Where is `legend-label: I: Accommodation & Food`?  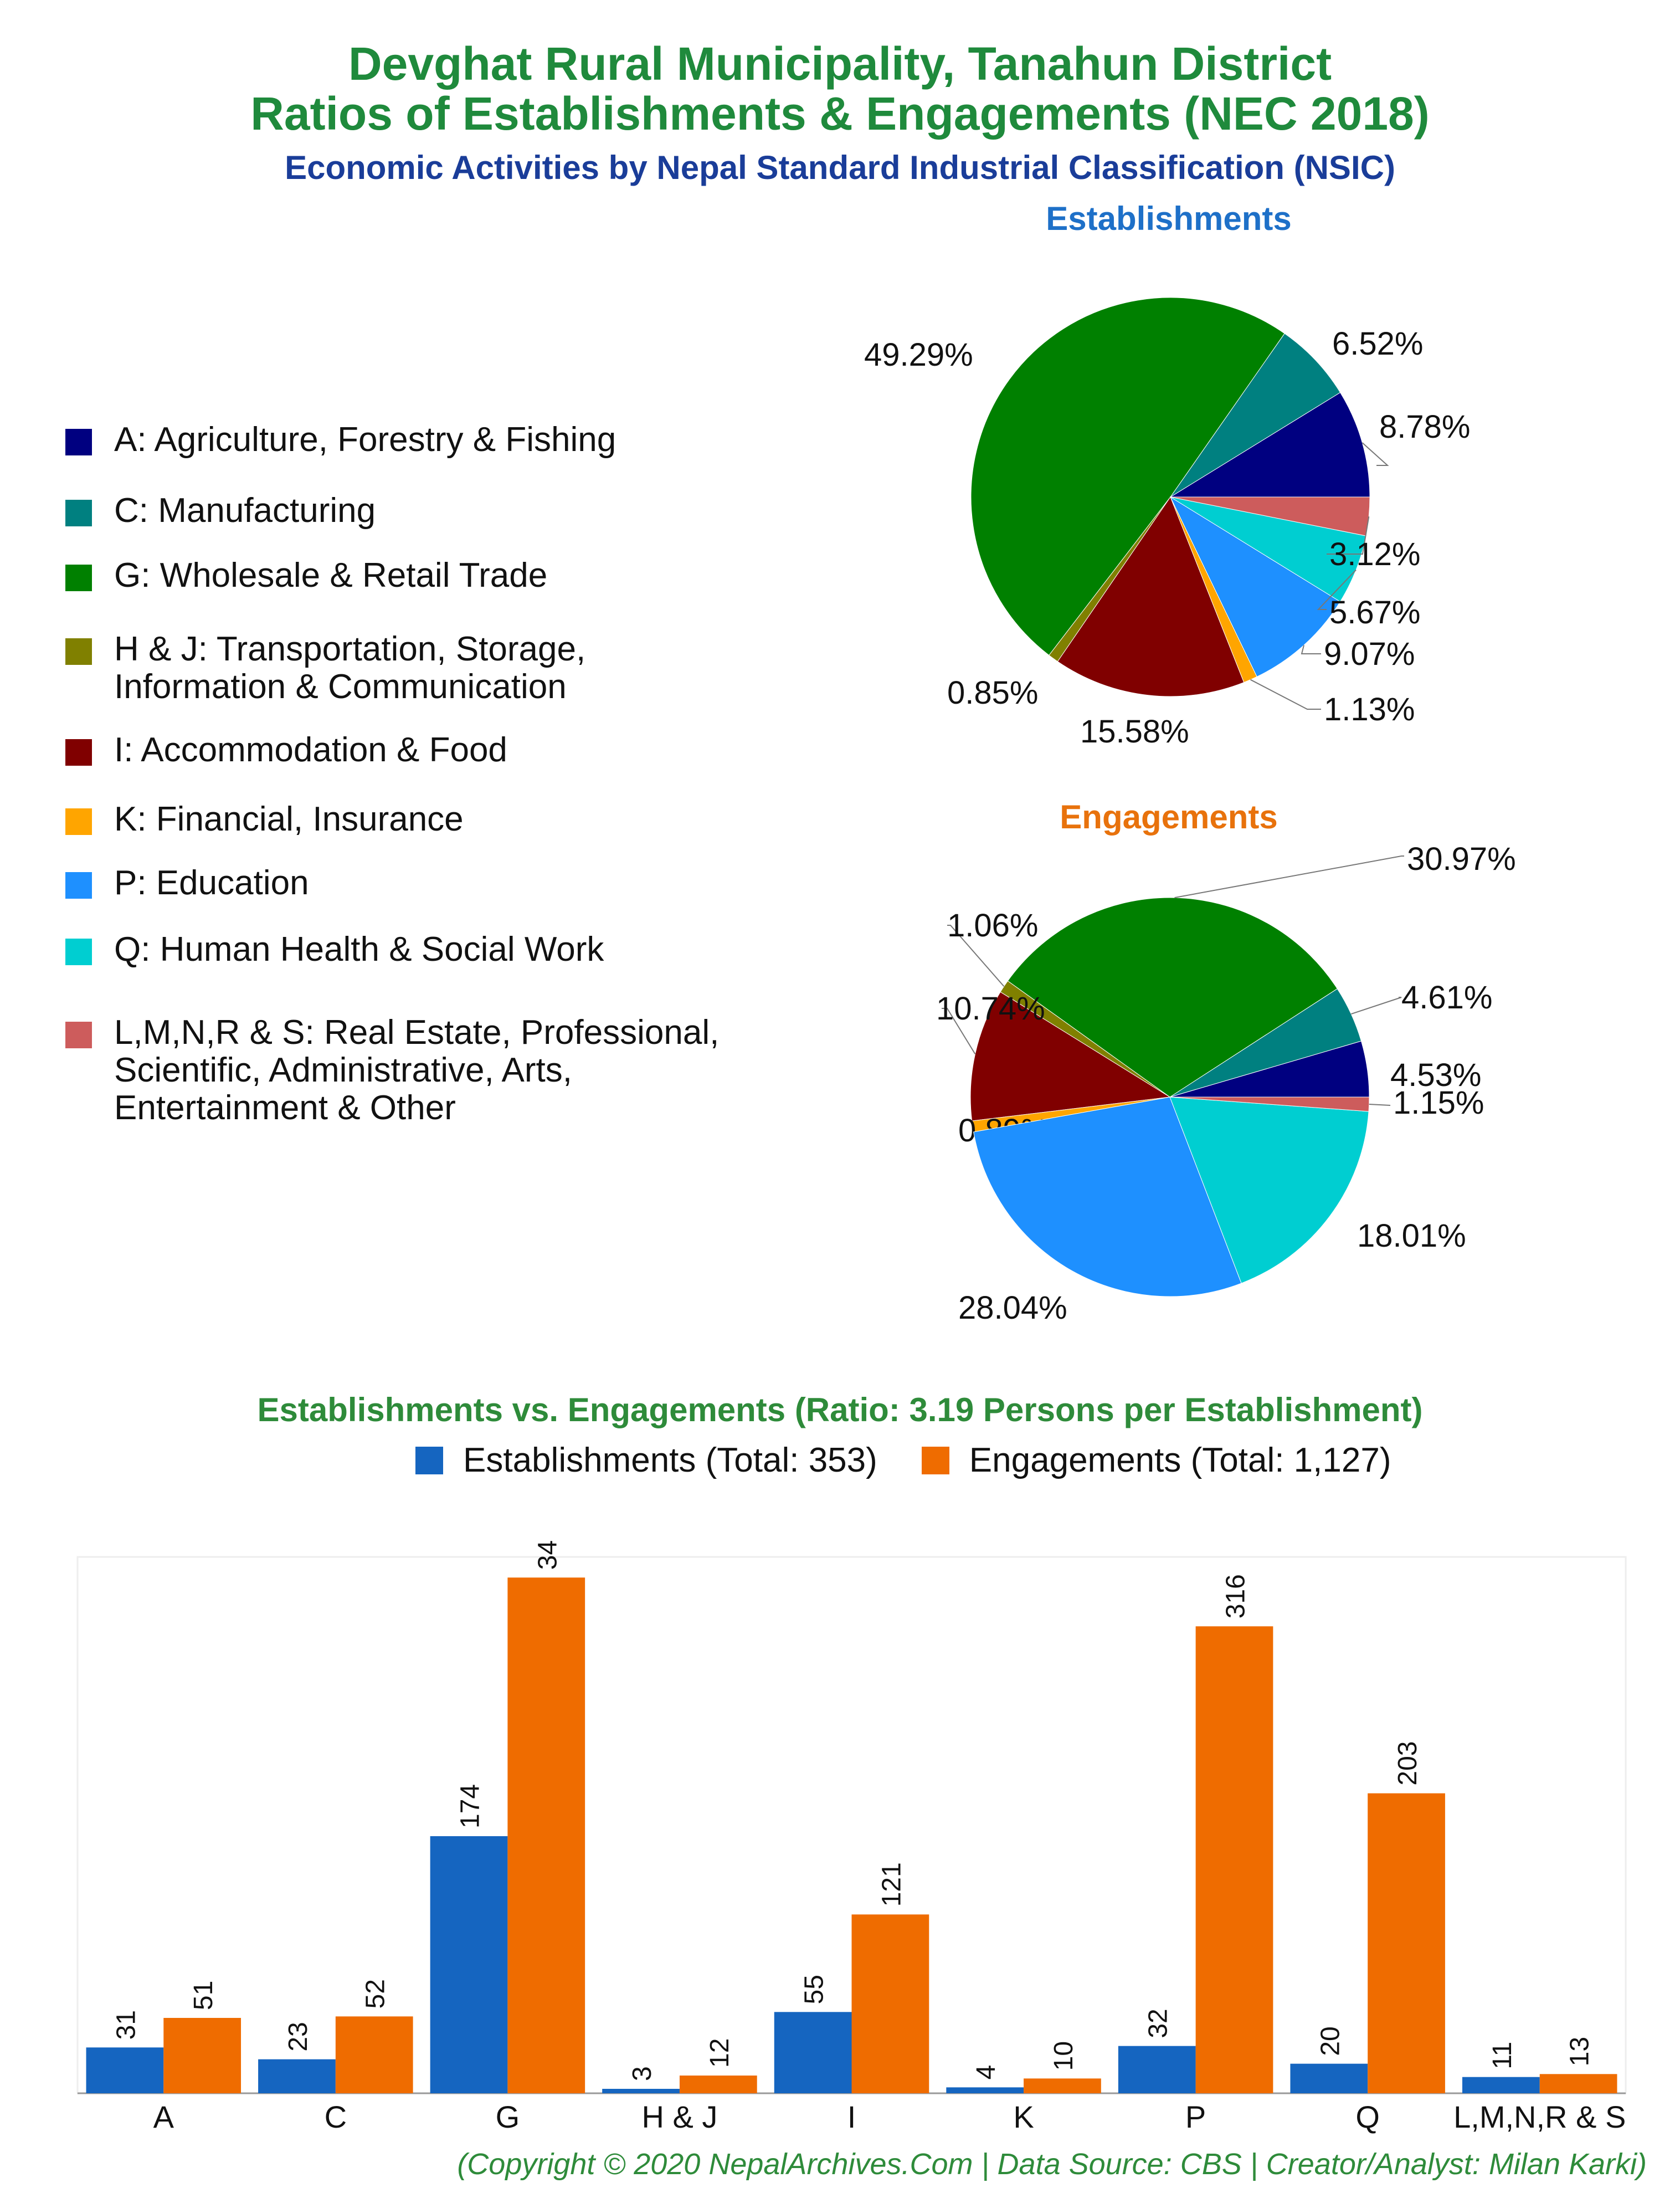 legend-label: I: Accommodation & Food is located at coordinates (310, 750).